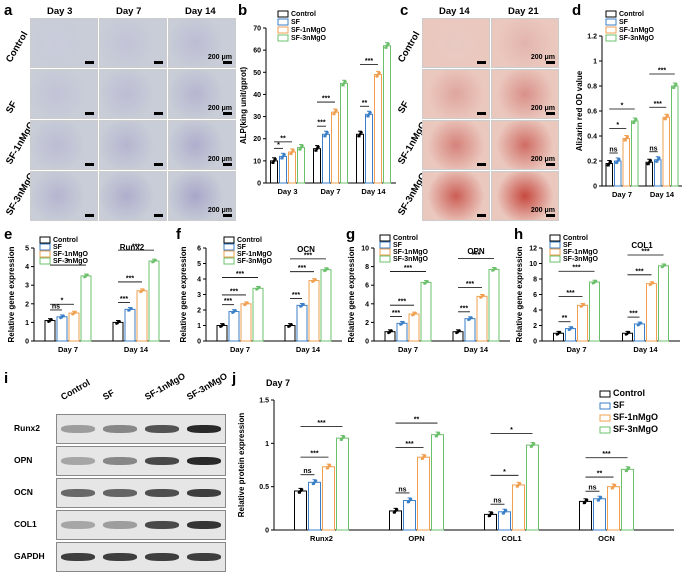 This screenshot has width=685, height=572. What do you see at coordinates (367, 304) in the screenshot?
I see `y-tick-label: 4` at bounding box center [367, 304].